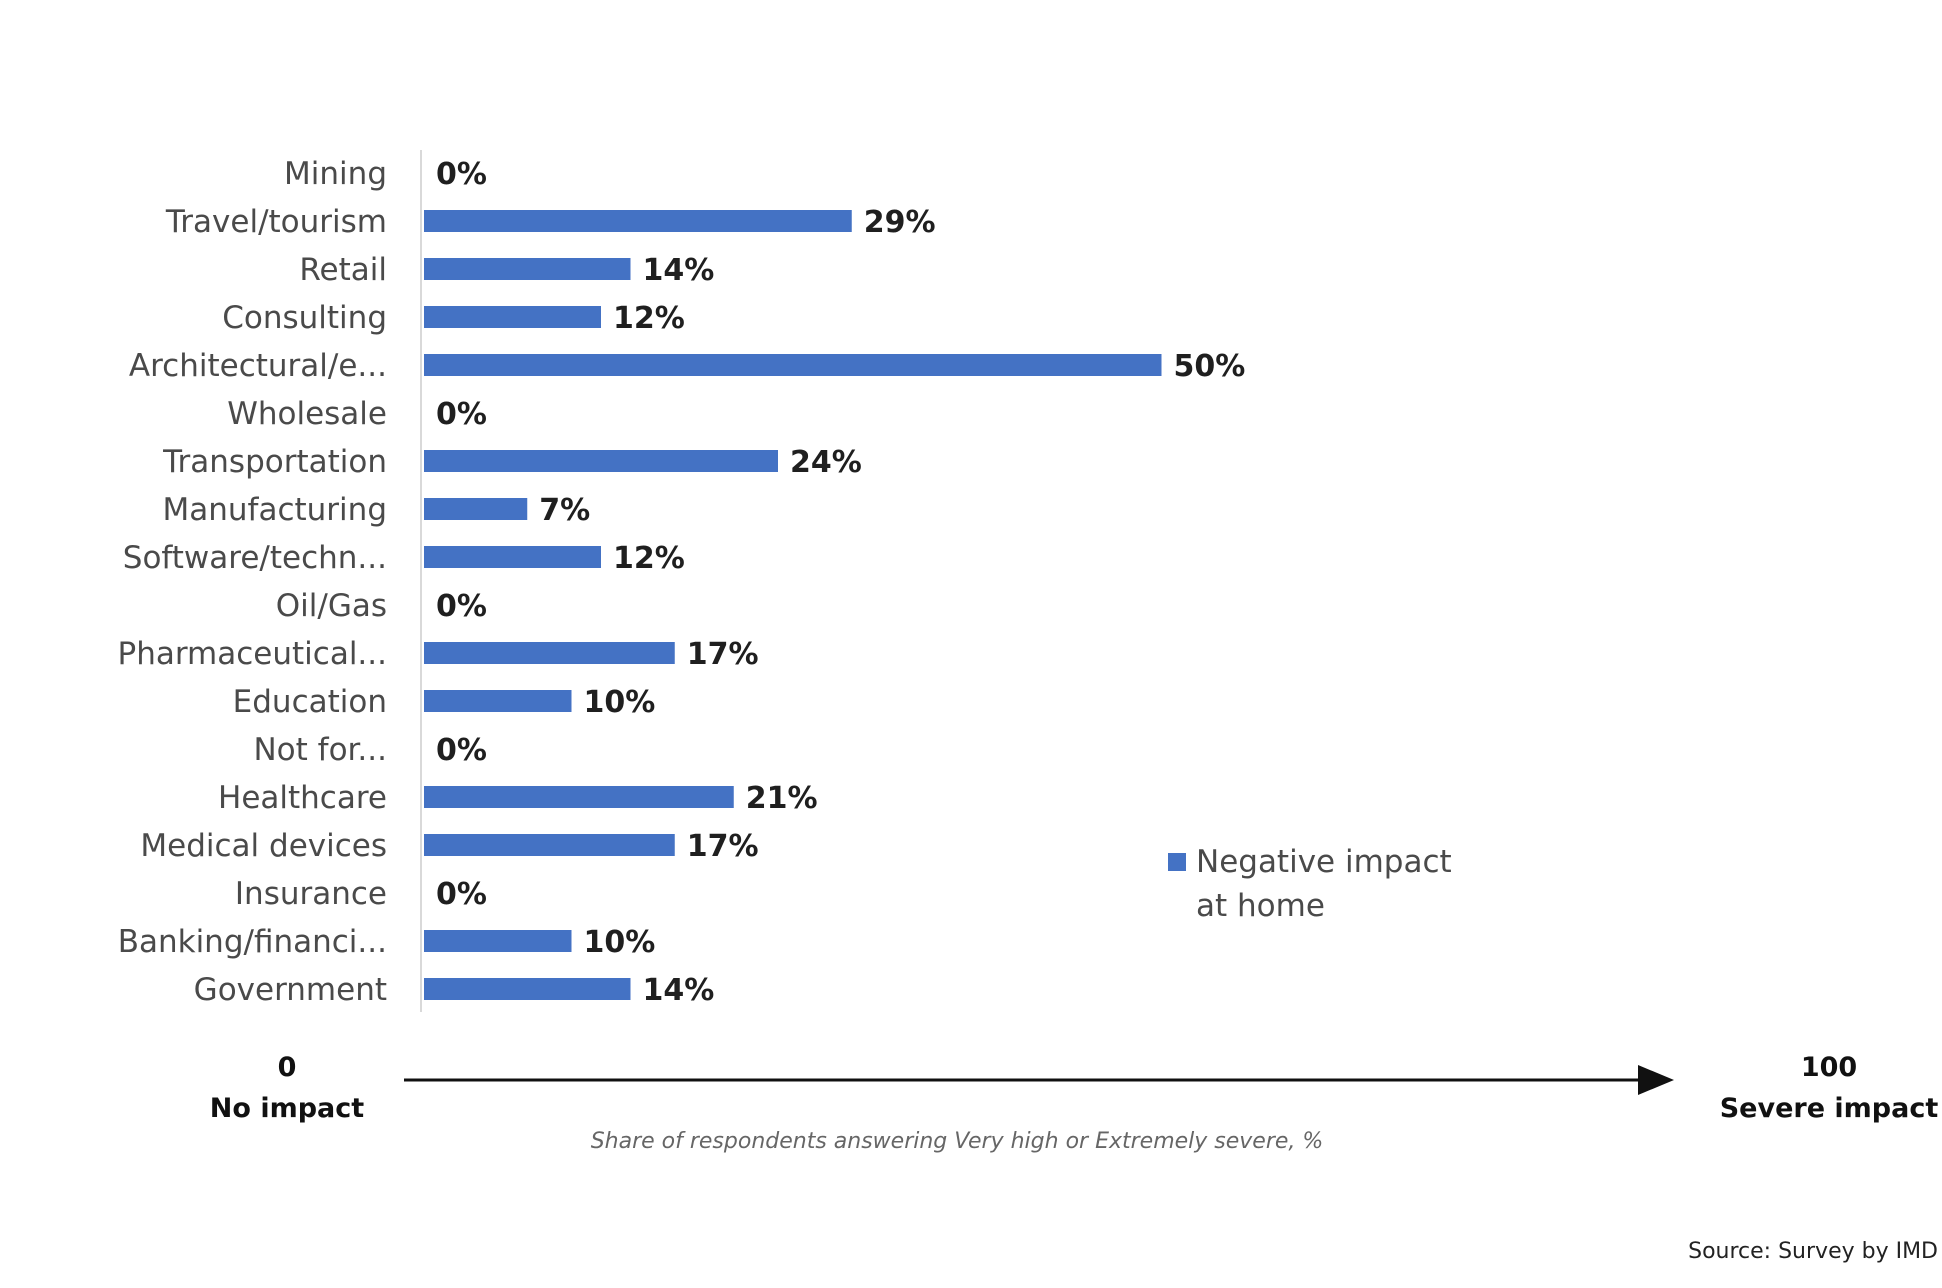  I want to click on category-label: Government, so click(290, 990).